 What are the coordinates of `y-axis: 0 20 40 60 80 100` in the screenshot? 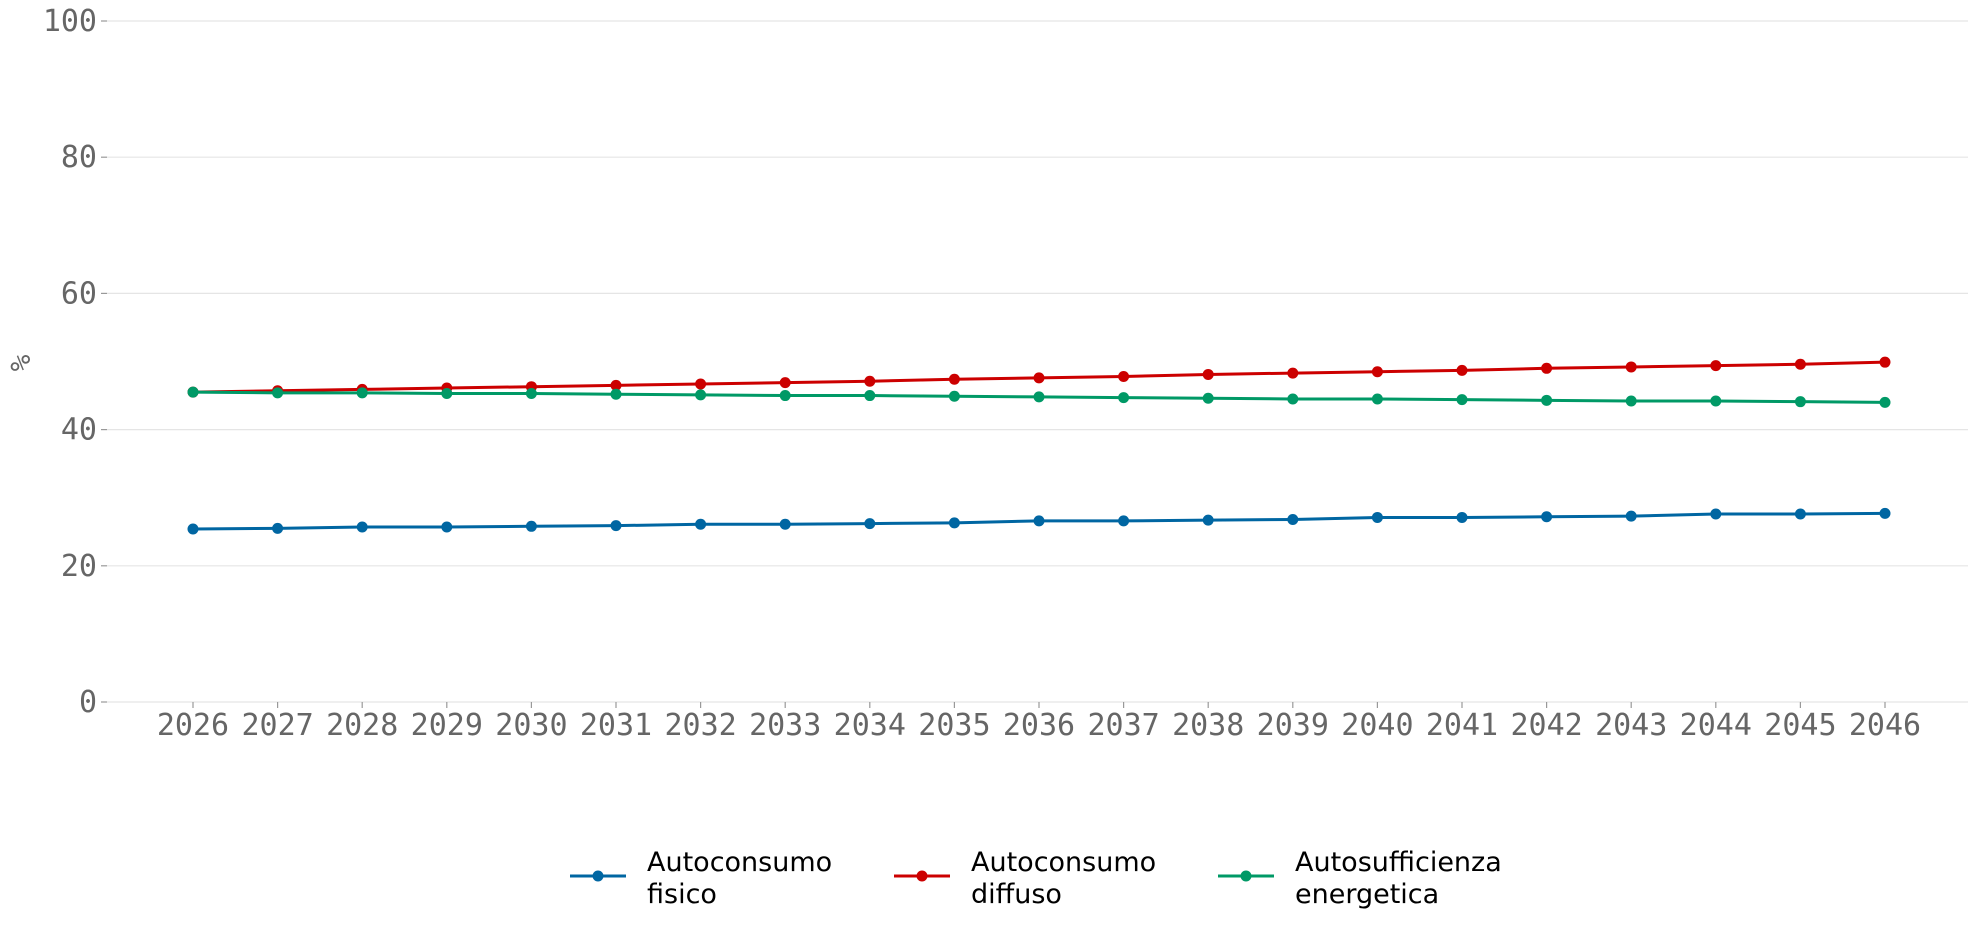 It's located at (75, 362).